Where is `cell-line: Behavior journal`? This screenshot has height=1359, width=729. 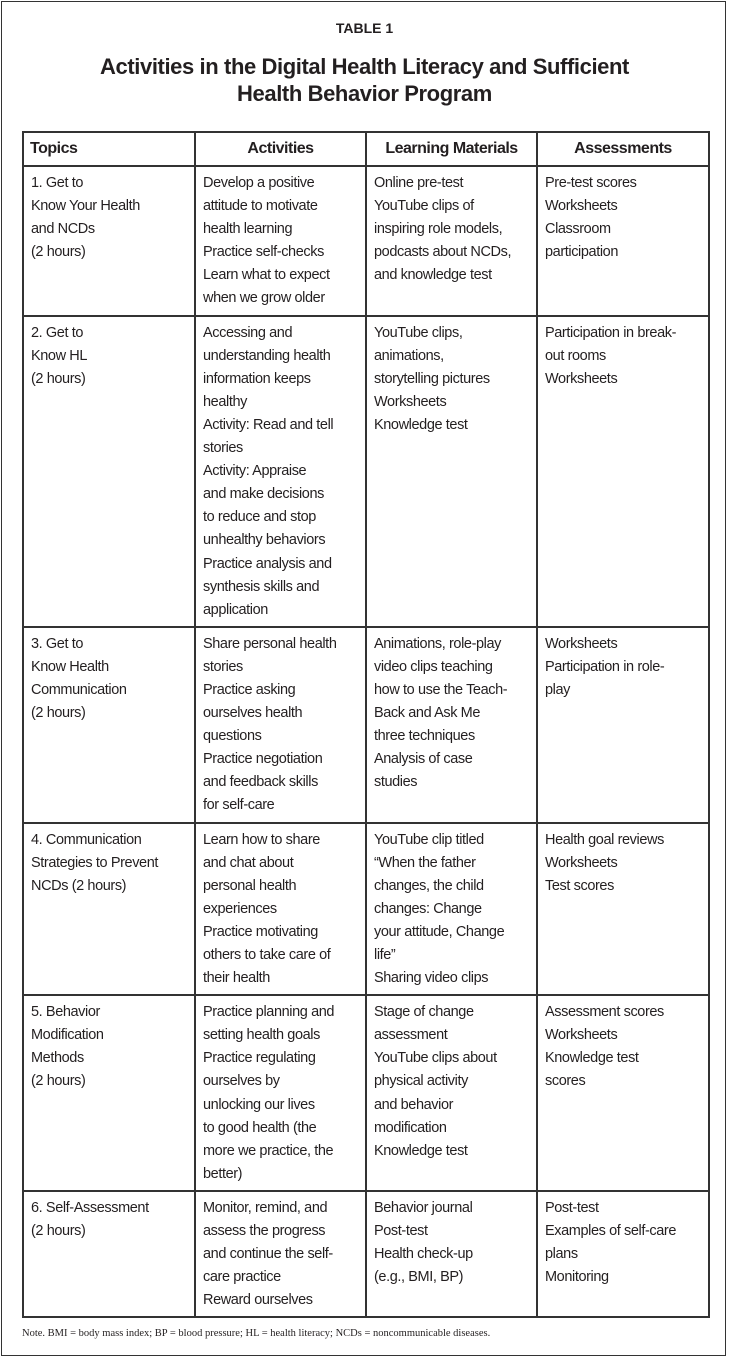 cell-line: Behavior journal is located at coordinates (423, 1207).